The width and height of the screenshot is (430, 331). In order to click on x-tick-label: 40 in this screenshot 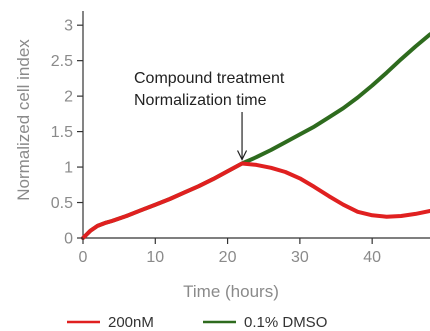, I will do `click(372, 257)`.